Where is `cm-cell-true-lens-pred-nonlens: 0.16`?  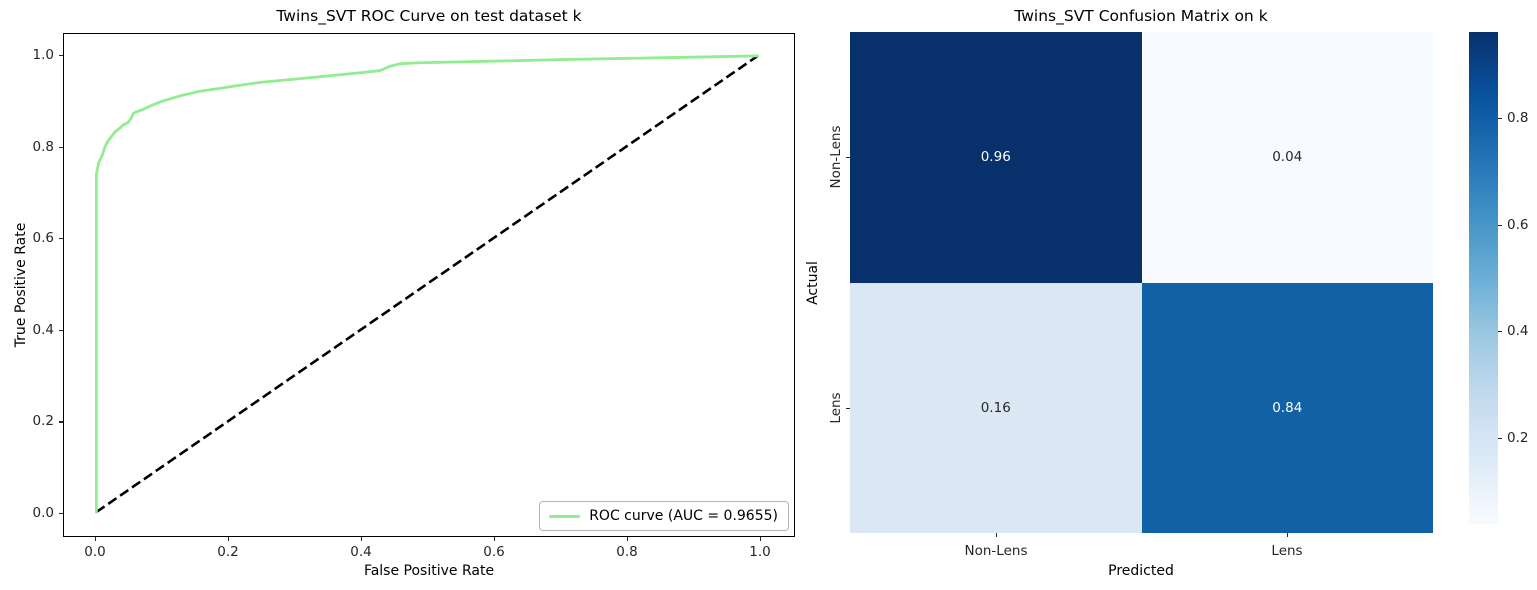
cm-cell-true-lens-pred-nonlens: 0.16 is located at coordinates (996, 407).